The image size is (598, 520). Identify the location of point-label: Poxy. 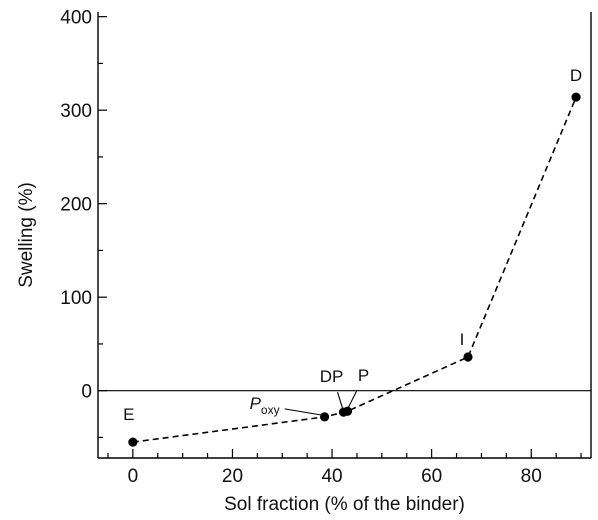
(265, 405).